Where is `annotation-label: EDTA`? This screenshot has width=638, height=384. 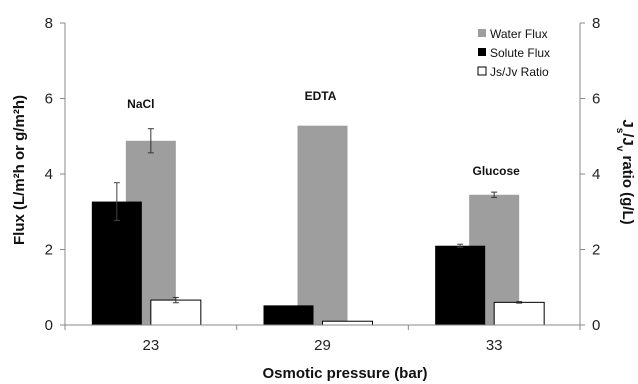
annotation-label: EDTA is located at coordinates (321, 96).